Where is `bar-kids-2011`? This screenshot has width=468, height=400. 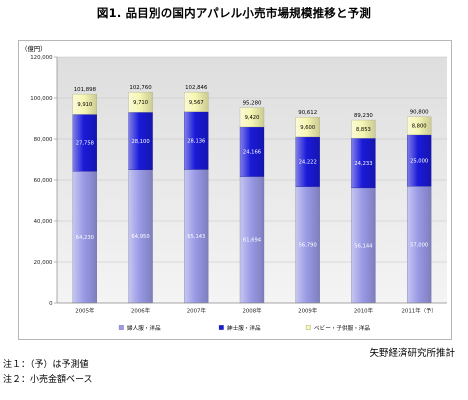
bar-kids-2011 is located at coordinates (419, 126).